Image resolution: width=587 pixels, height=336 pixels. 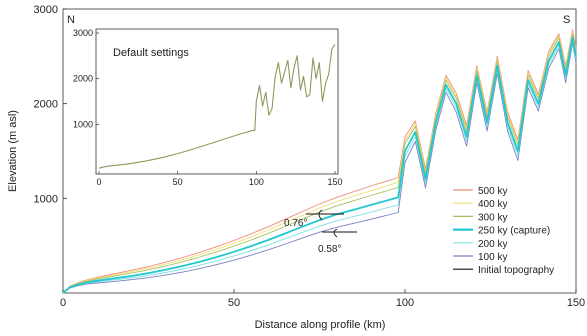 I want to click on y-axis-label: Elevation (m asl), so click(x=13, y=151).